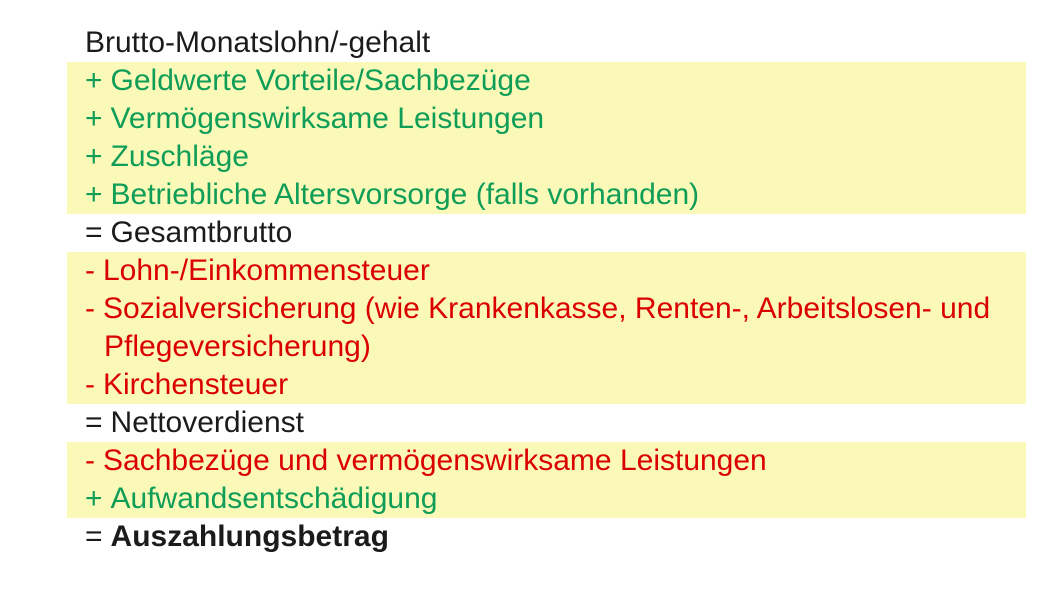  I want to click on line-gesamtbrutto: = Gesamtbrutto, so click(546, 233).